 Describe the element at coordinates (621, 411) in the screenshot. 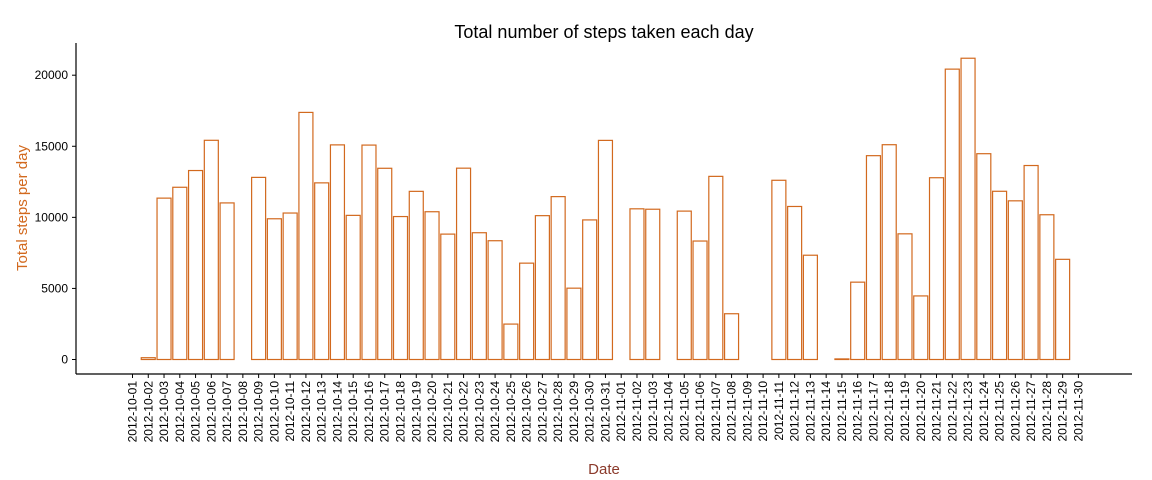

I see `x-tick-label: 2012-11-01` at that location.